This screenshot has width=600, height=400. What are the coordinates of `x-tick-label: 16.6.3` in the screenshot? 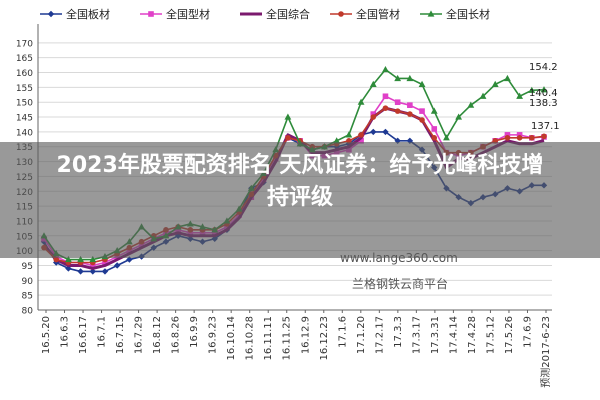 It's located at (65, 332).